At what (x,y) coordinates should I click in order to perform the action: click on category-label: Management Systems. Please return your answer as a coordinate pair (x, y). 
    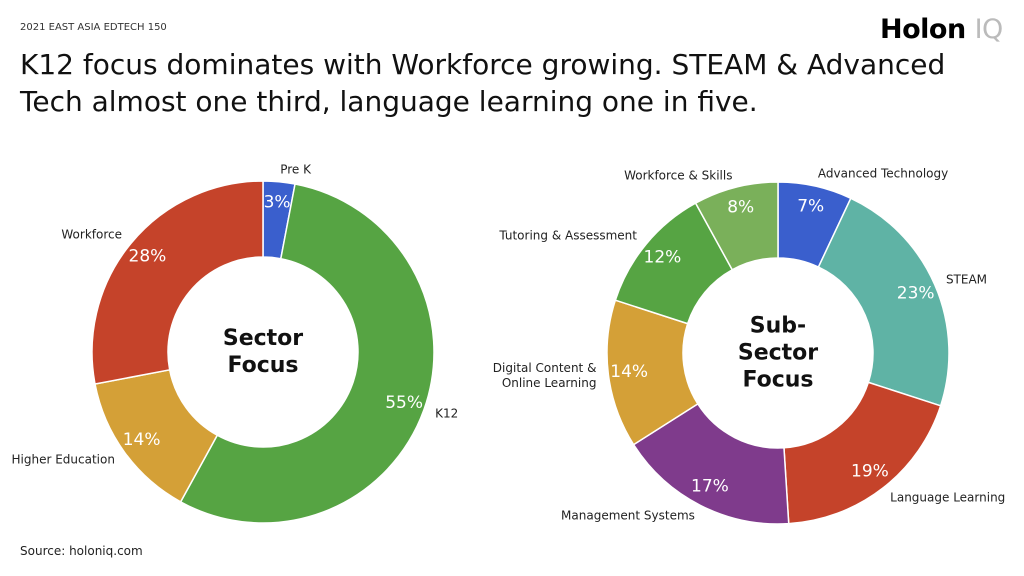
    Looking at the image, I should click on (628, 515).